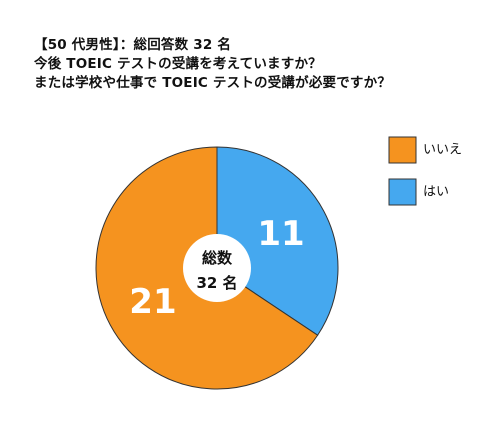 This screenshot has height=424, width=491. What do you see at coordinates (213, 83) in the screenshot?
I see `title-line-3: または学校や仕事で TOEIC テストの受講が必要ですか？` at bounding box center [213, 83].